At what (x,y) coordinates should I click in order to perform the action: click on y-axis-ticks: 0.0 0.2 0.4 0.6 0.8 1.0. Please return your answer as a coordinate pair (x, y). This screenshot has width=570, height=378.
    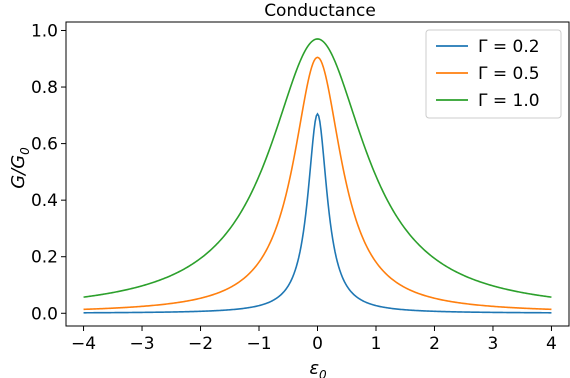
    Looking at the image, I should click on (48, 172).